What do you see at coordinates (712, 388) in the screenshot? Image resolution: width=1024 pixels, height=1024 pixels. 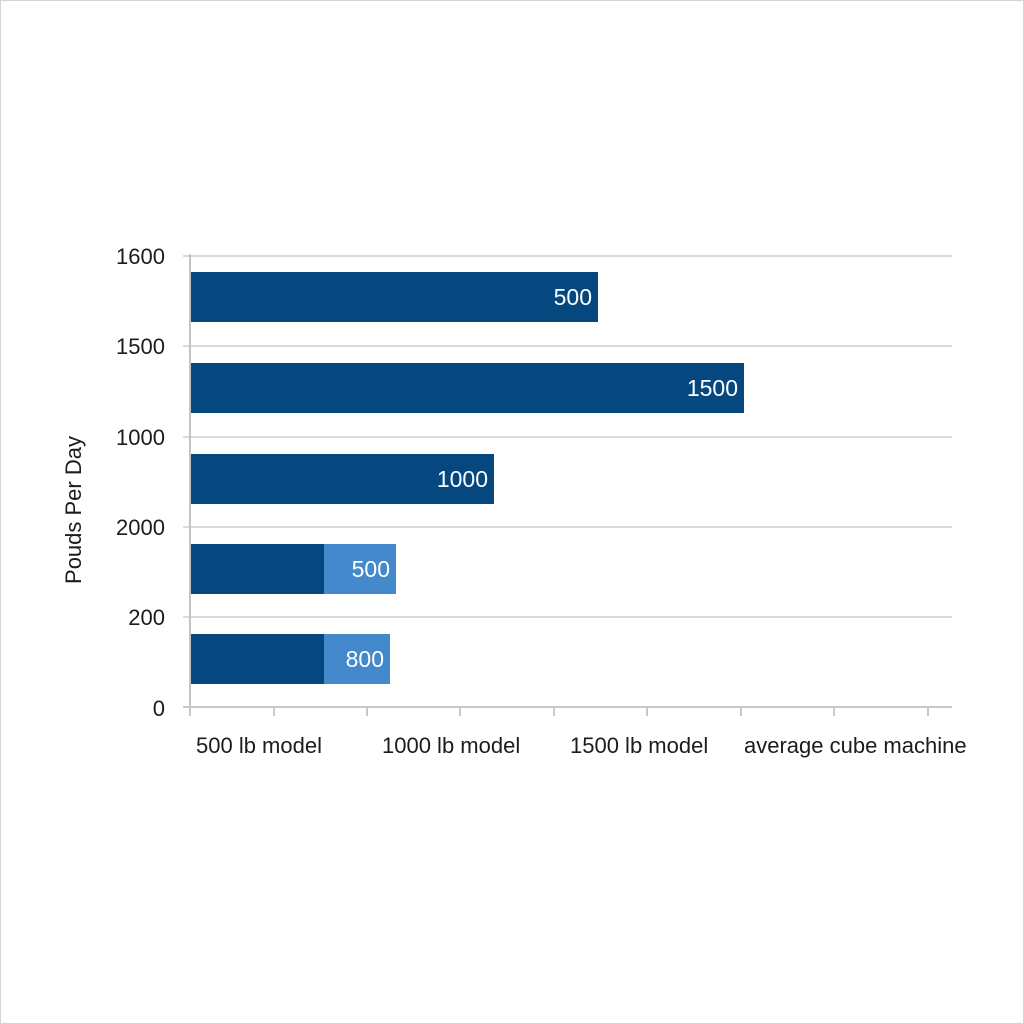 I see `bar-value-label: 1500` at bounding box center [712, 388].